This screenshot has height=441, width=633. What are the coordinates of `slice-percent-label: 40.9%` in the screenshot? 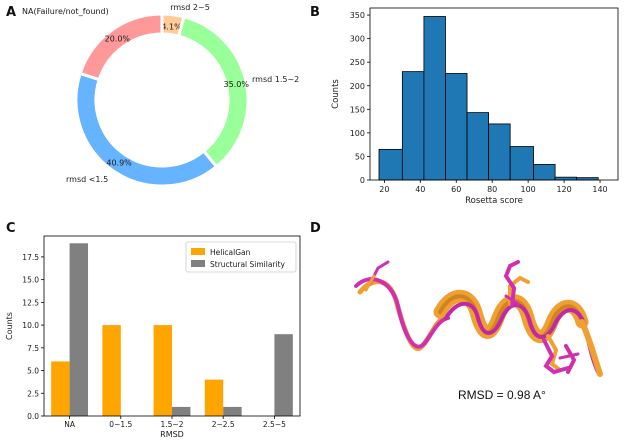 It's located at (119, 163).